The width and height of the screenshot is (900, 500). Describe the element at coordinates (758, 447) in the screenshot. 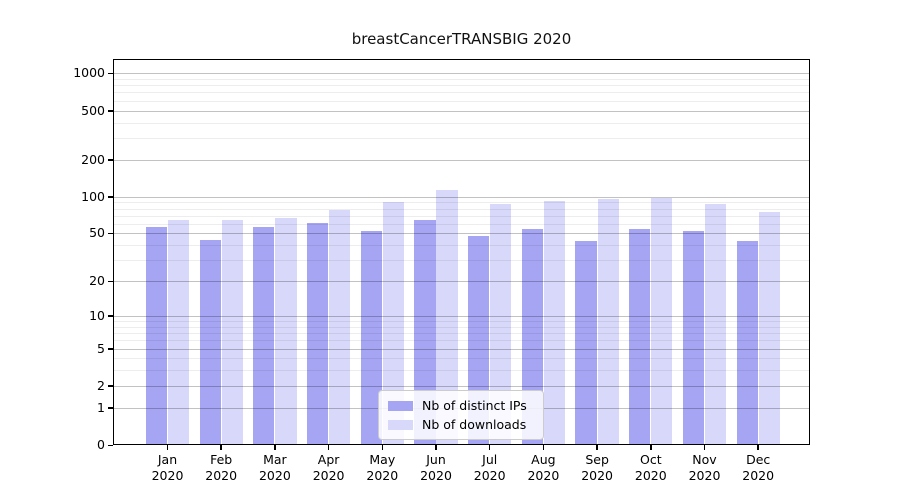

I see `x-tick-mark-dec` at that location.